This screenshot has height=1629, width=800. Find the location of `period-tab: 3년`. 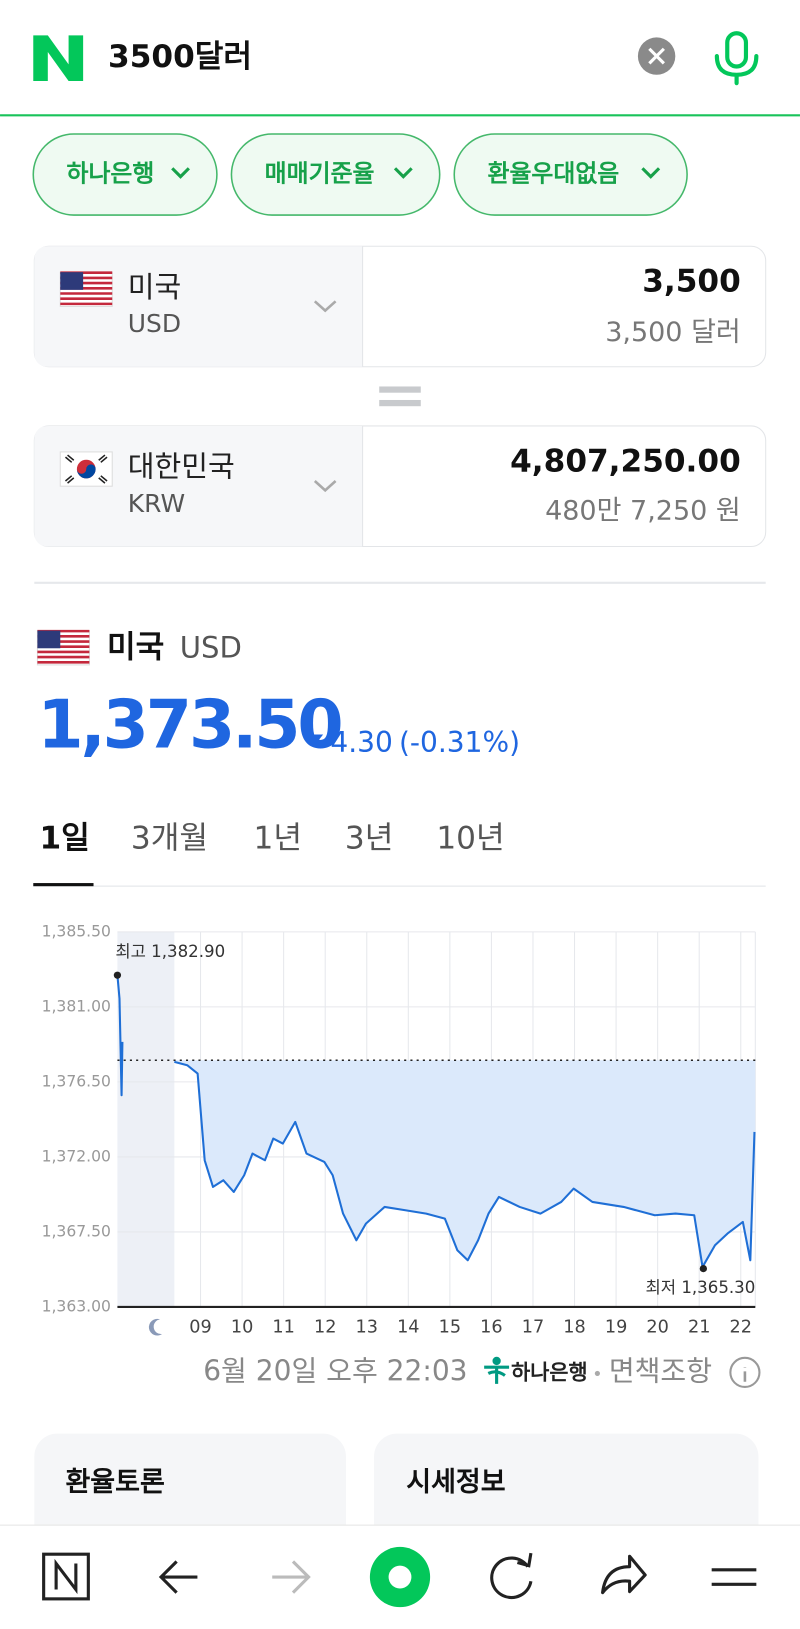

period-tab: 3년 is located at coordinates (369, 838).